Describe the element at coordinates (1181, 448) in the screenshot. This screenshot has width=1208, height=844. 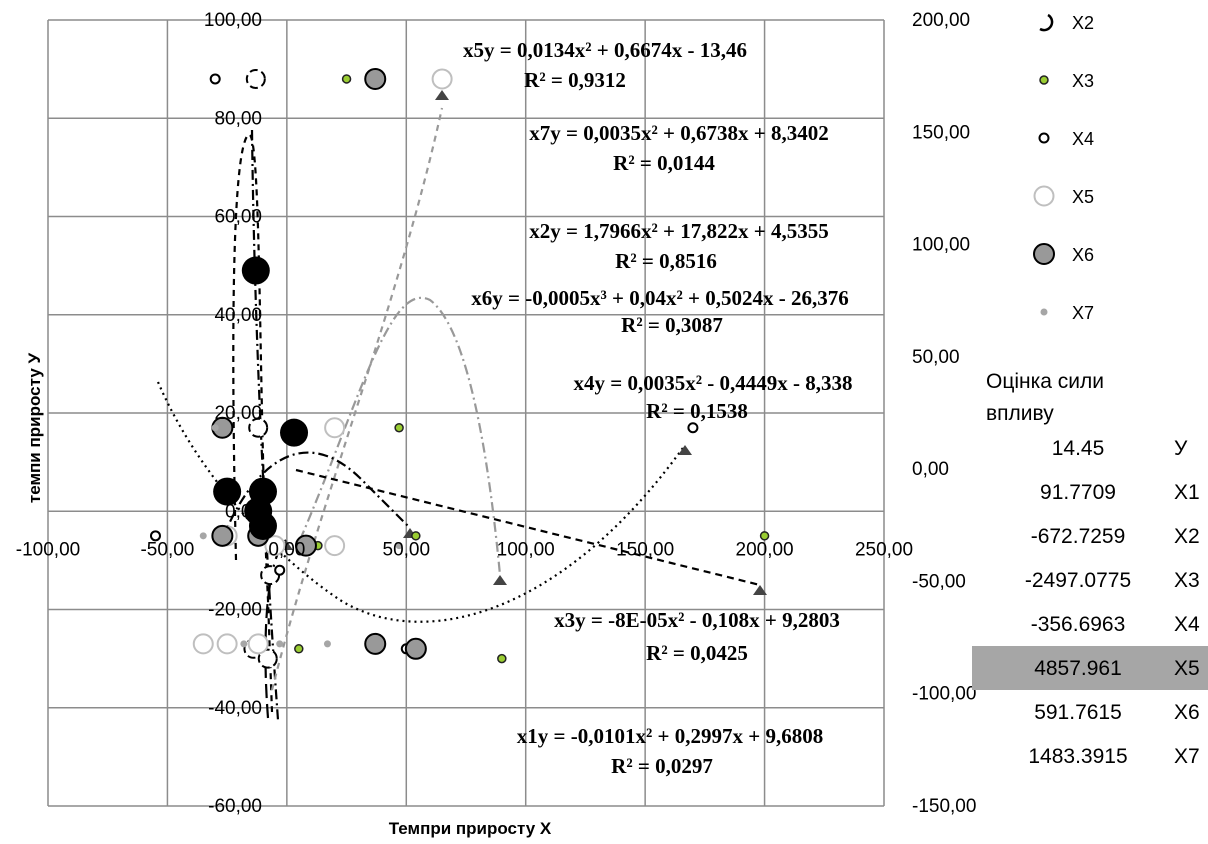
I see `score-label: У` at that location.